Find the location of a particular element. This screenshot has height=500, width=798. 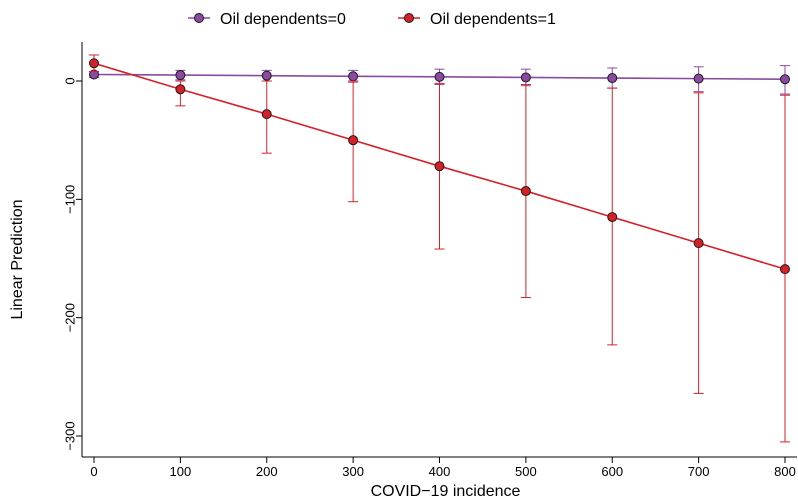

x-tick-label: 500 is located at coordinates (526, 471).